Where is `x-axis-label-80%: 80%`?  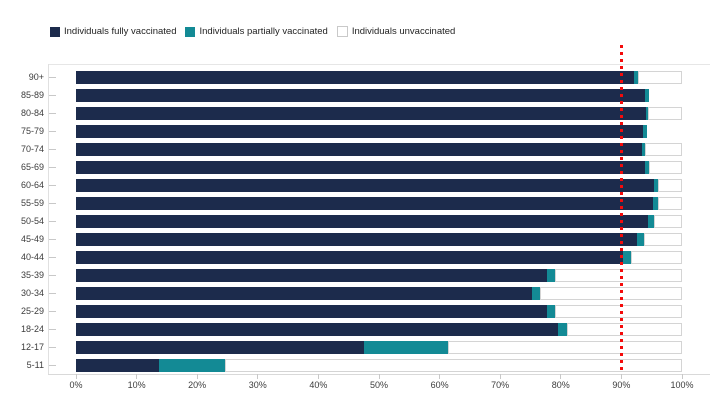 x-axis-label-80%: 80% is located at coordinates (560, 385).